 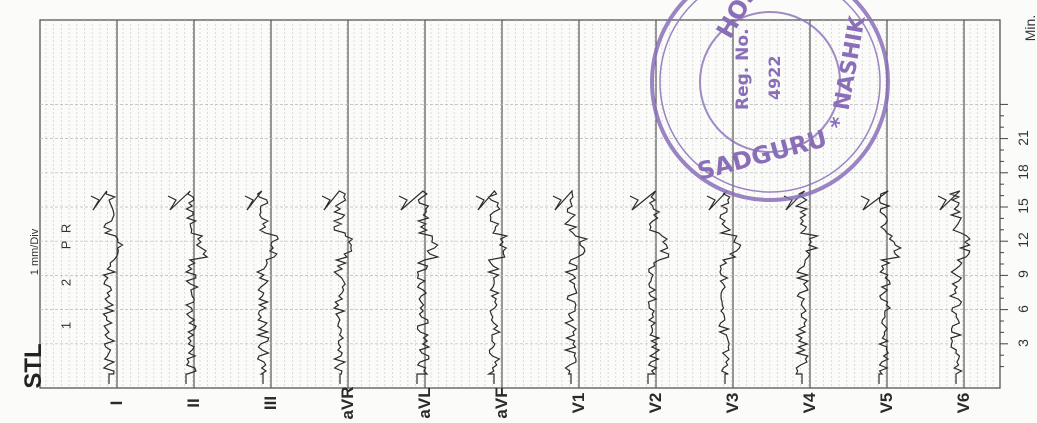 What do you see at coordinates (1023, 172) in the screenshot?
I see `time-tick-label: 18` at bounding box center [1023, 172].